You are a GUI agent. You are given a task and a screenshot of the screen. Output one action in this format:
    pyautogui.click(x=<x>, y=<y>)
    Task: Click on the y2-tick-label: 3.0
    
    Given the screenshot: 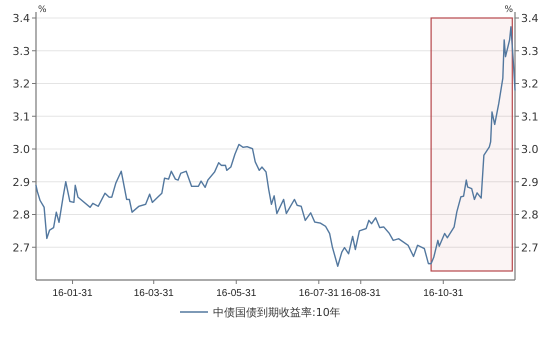 What is the action you would take?
    pyautogui.click(x=529, y=149)
    